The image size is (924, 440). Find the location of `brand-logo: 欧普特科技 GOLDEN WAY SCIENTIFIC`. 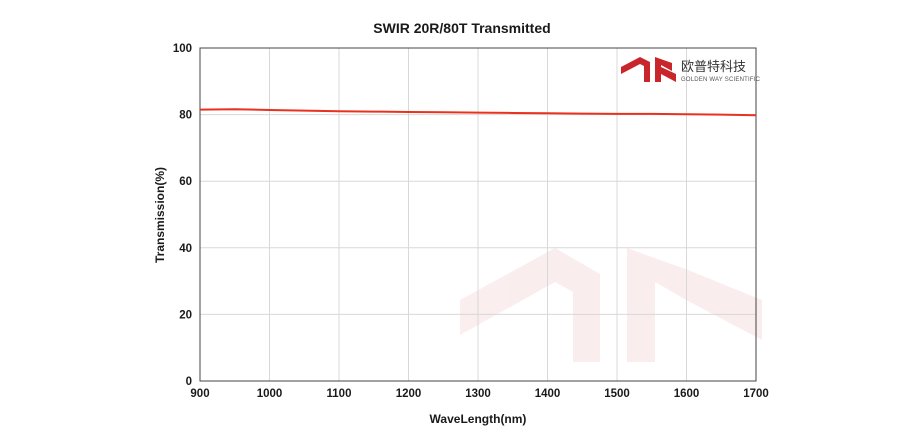

brand-logo: 欧普特科技 GOLDEN WAY SCIENTIFIC is located at coordinates (691, 70).